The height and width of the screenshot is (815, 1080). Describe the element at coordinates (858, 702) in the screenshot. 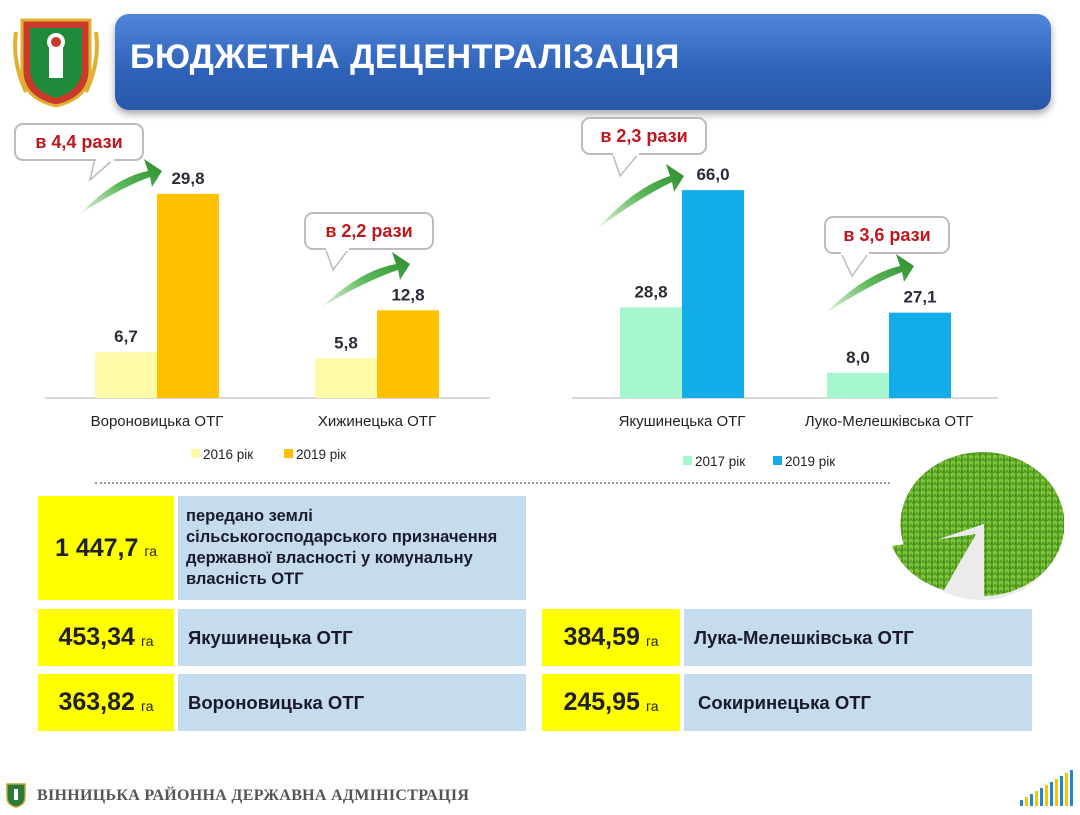

I see `land-name-sokyryntsi: Сокиринецька ОТГ` at that location.